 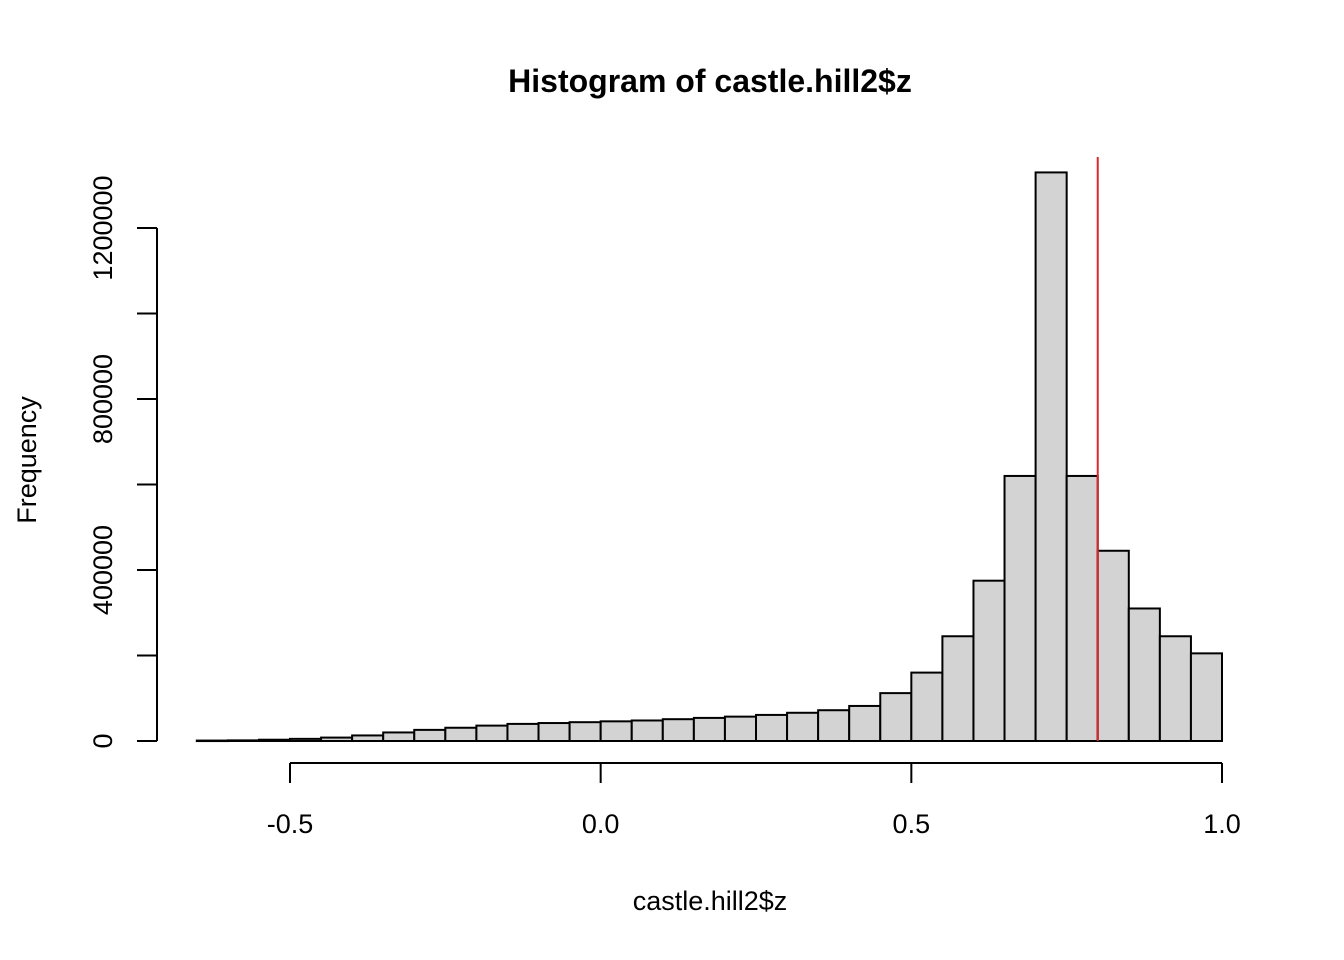 What do you see at coordinates (290, 824) in the screenshot?
I see `x-tick-label: -0.5` at bounding box center [290, 824].